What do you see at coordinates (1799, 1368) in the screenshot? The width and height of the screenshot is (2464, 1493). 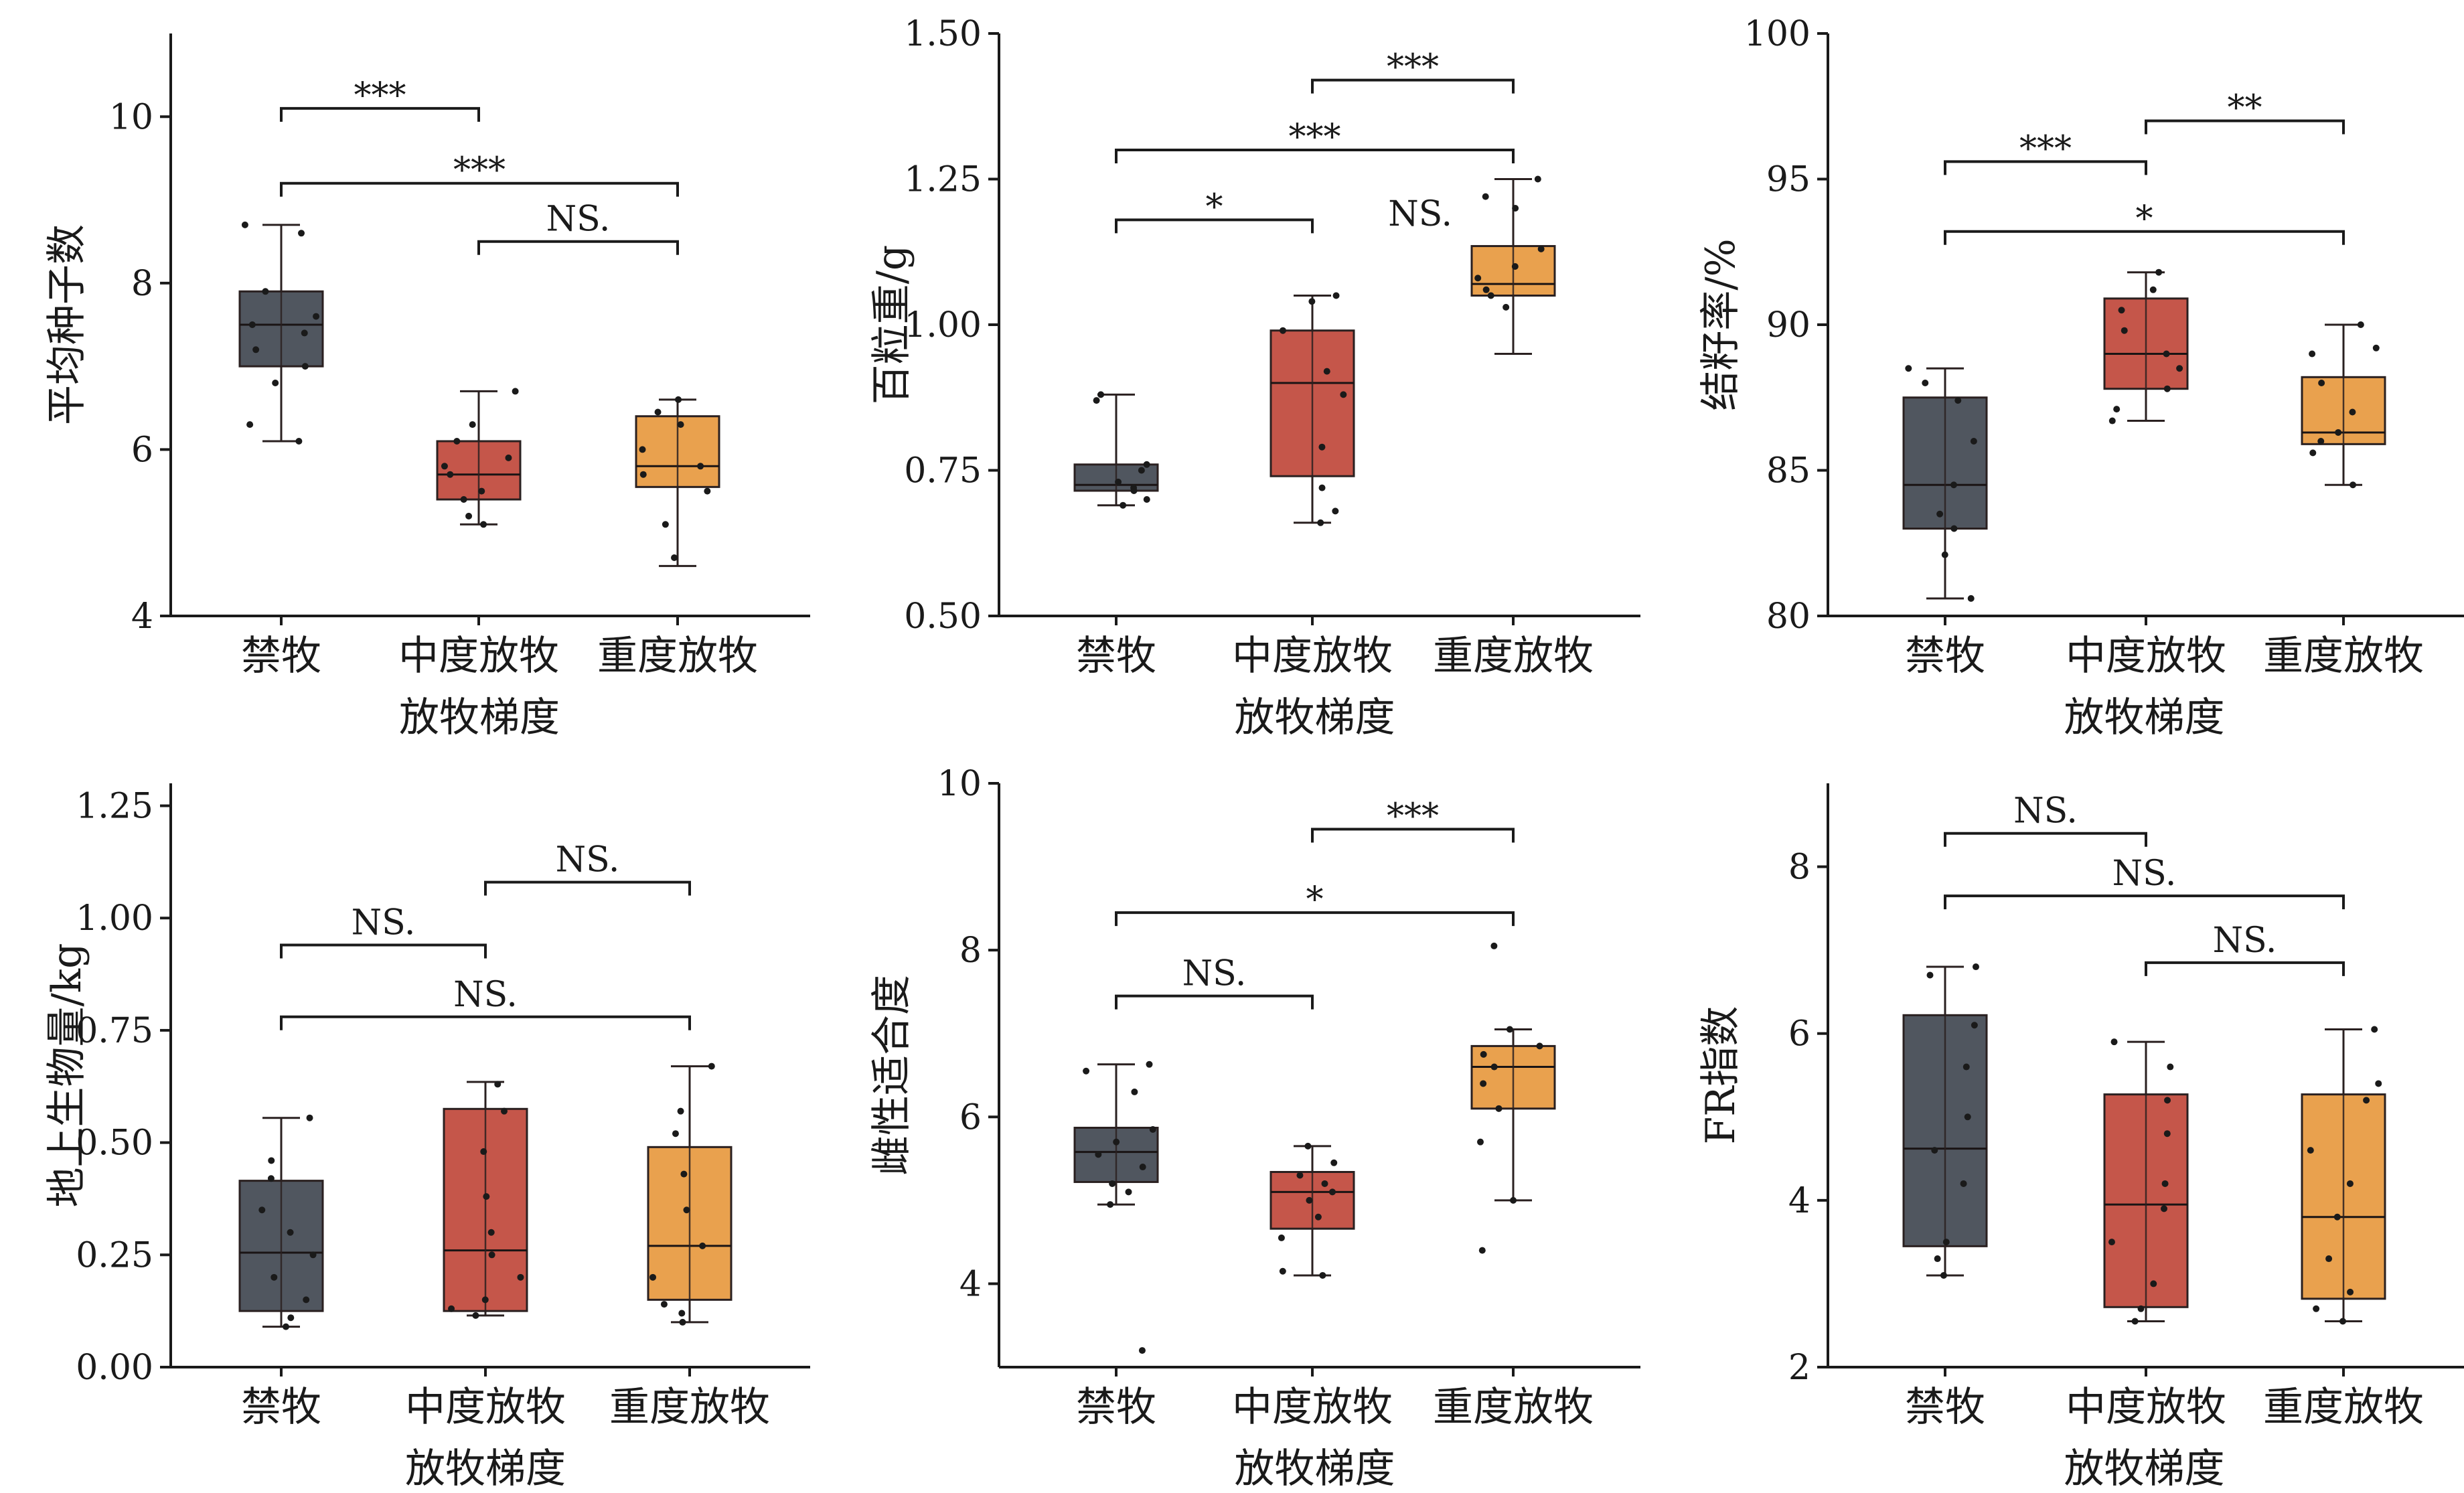 I see `y-tick-label: 2` at bounding box center [1799, 1368].